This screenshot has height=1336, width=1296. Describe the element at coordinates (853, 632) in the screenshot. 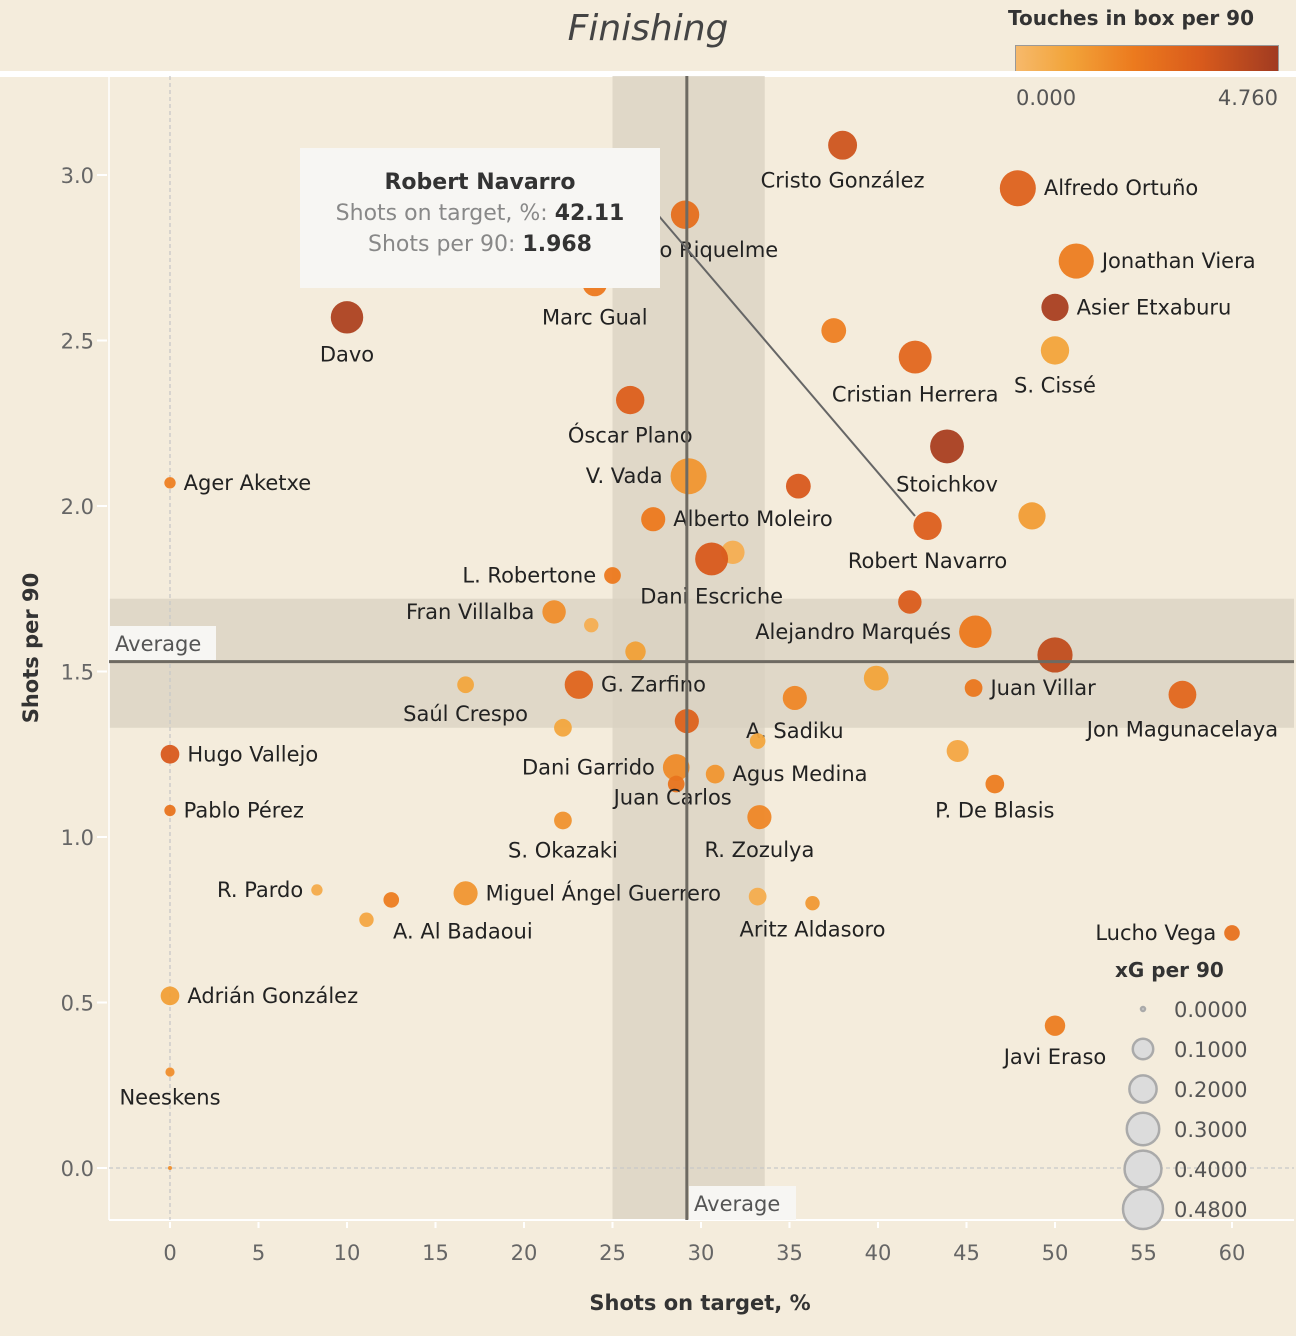

I see `point-label: Alejandro Marqués` at that location.